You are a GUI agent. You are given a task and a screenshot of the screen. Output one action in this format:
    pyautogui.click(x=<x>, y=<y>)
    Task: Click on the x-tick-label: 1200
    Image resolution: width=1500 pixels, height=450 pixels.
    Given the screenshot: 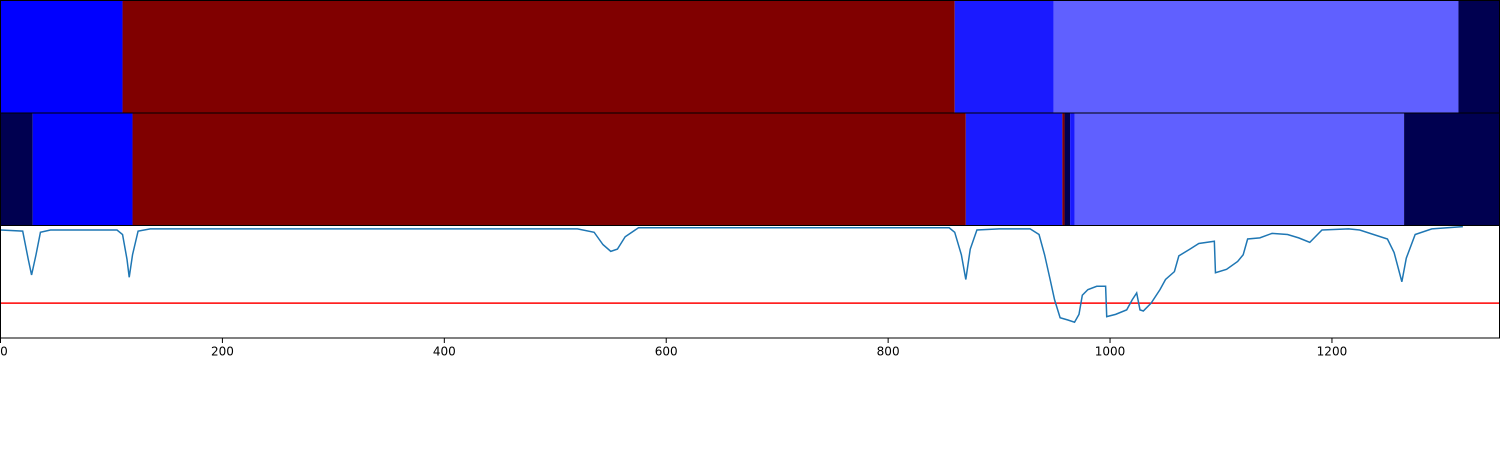 What is the action you would take?
    pyautogui.click(x=1332, y=352)
    